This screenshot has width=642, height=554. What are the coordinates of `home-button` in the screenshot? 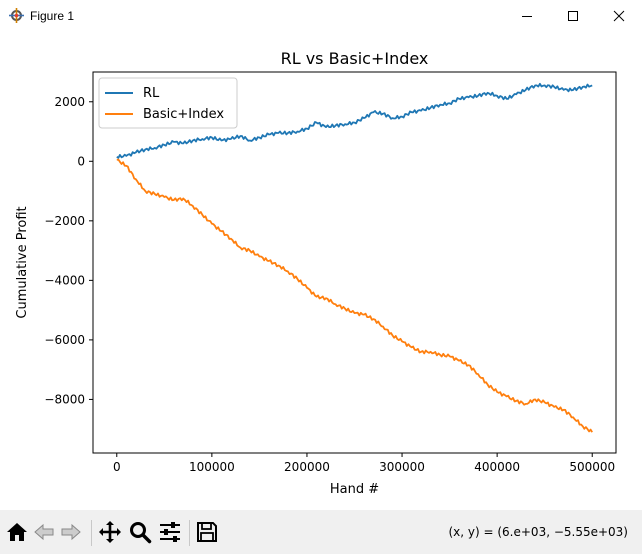 It's located at (17, 532).